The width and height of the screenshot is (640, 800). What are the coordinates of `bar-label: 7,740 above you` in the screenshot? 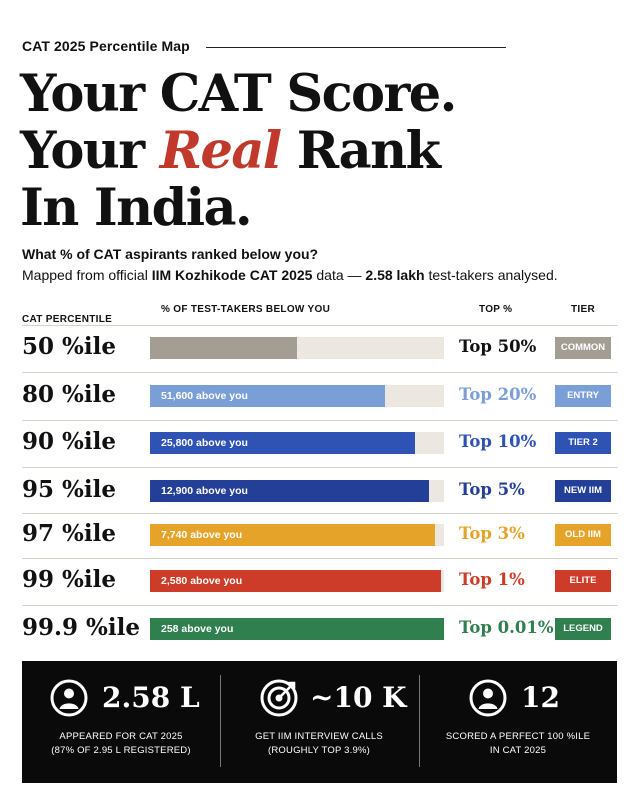 It's located at (202, 535).